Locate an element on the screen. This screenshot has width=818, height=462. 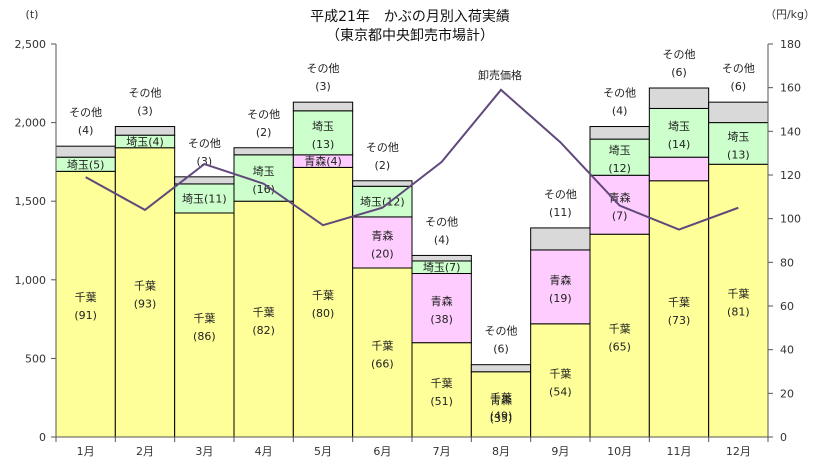
right-tick-label: 0 is located at coordinates (783, 437).